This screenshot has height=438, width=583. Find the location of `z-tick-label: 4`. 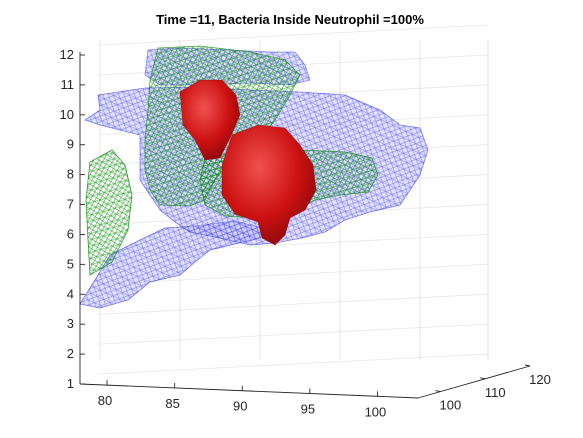

z-tick-label: 4 is located at coordinates (70, 293).